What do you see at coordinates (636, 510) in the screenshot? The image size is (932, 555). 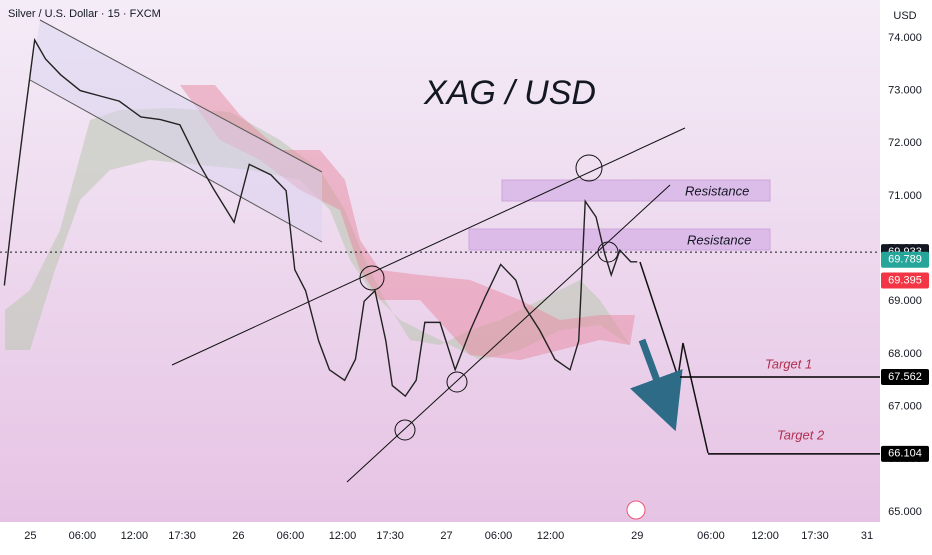 I see `icon` at bounding box center [636, 510].